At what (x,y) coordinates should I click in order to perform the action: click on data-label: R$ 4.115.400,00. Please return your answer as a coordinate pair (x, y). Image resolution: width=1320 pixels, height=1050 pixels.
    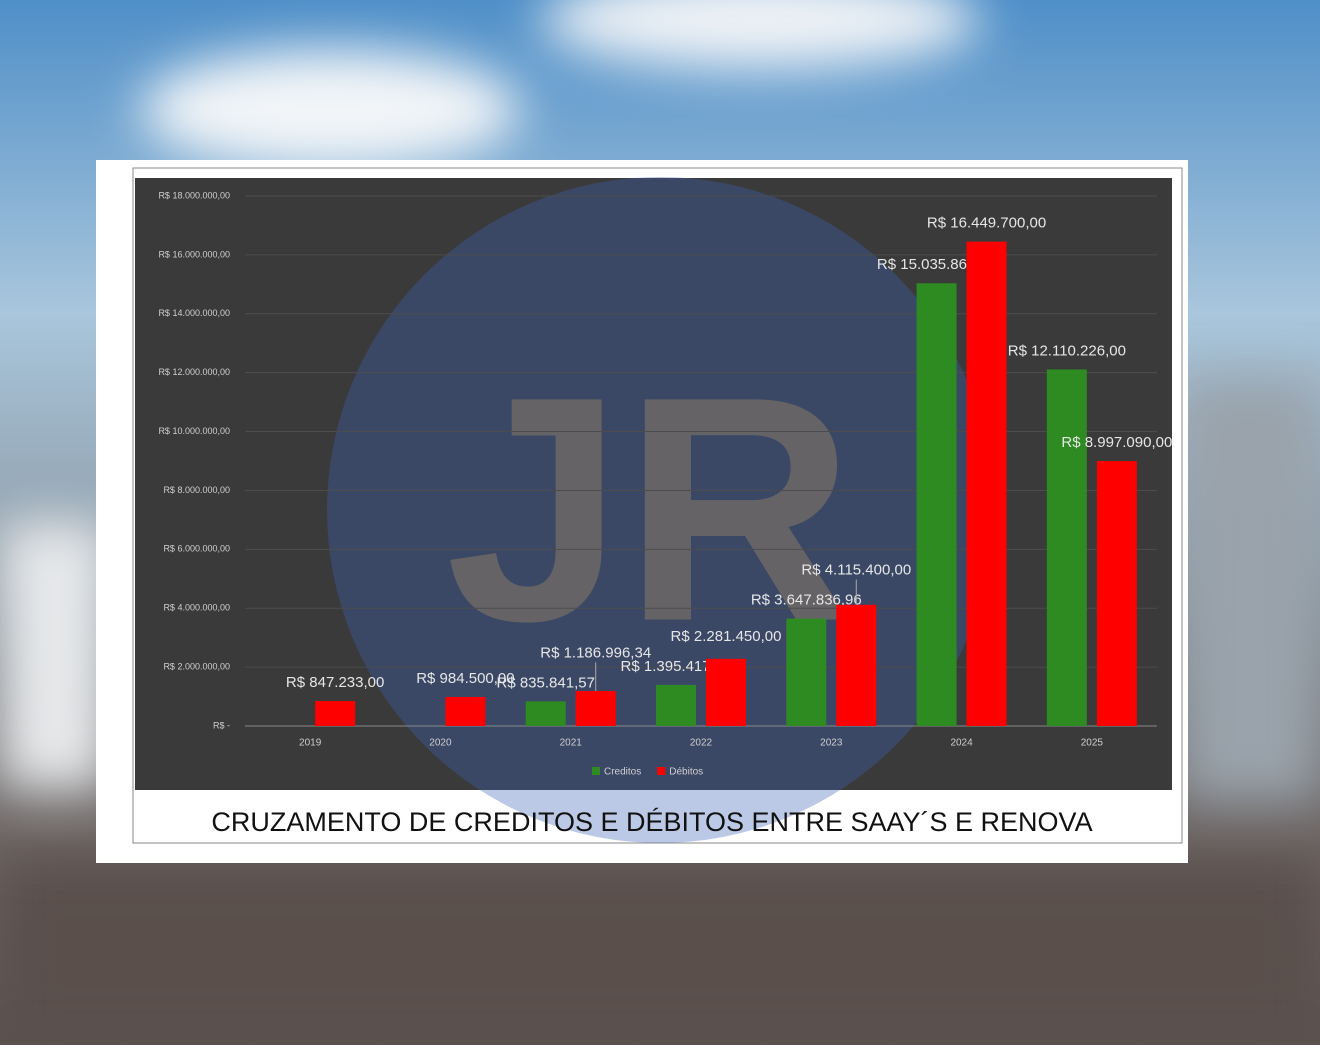
    Looking at the image, I should click on (856, 570).